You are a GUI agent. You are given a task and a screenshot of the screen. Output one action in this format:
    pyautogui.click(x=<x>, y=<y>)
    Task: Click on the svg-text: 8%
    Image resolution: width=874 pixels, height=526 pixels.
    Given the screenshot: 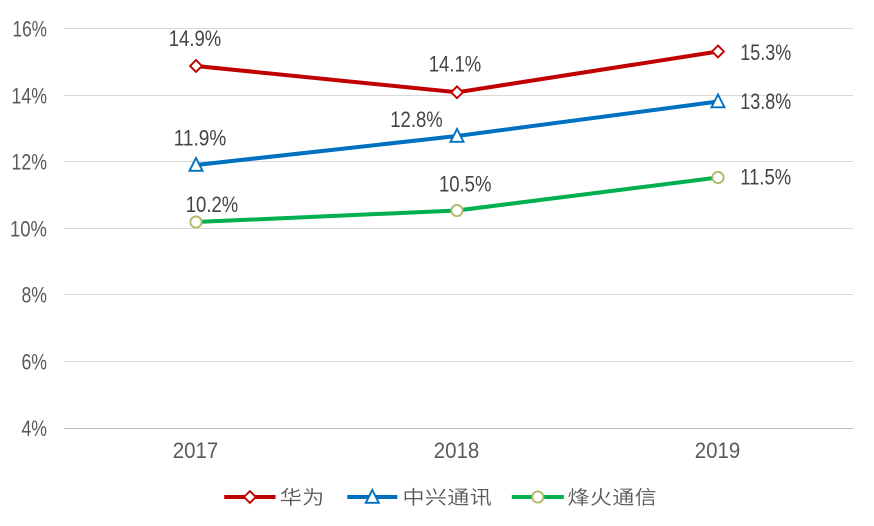 What is the action you would take?
    pyautogui.click(x=35, y=294)
    